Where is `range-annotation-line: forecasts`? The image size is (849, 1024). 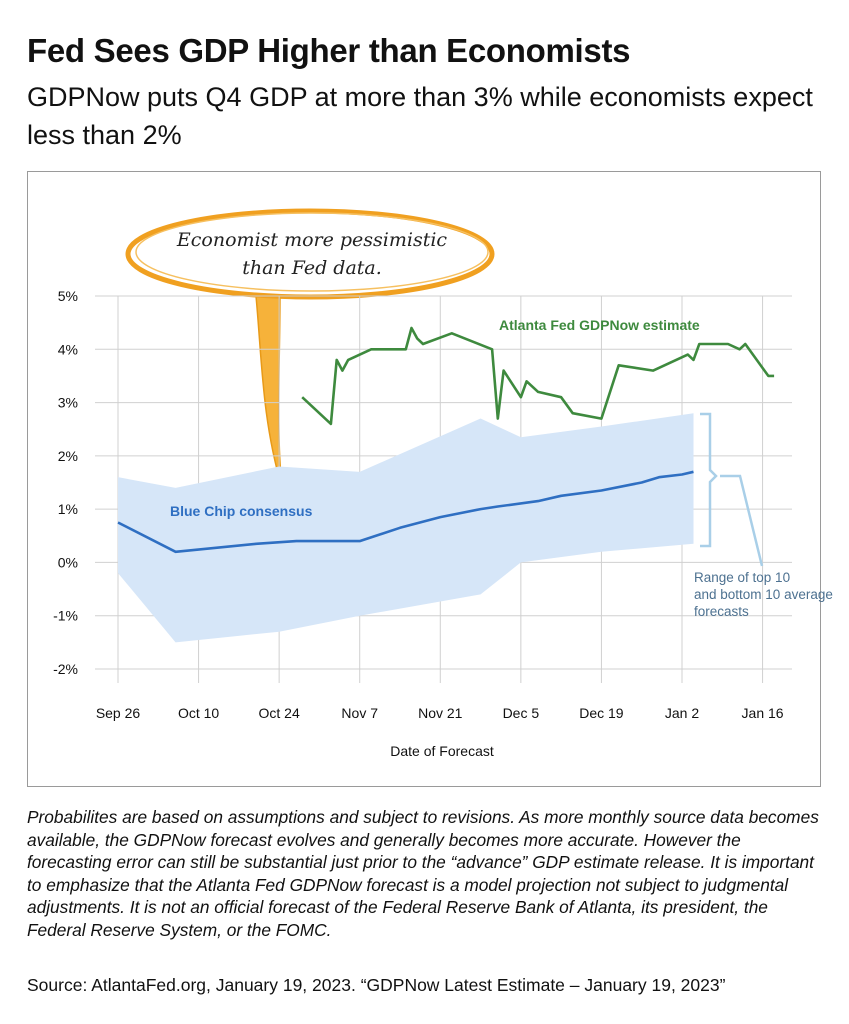 range-annotation-line: forecasts is located at coordinates (721, 611).